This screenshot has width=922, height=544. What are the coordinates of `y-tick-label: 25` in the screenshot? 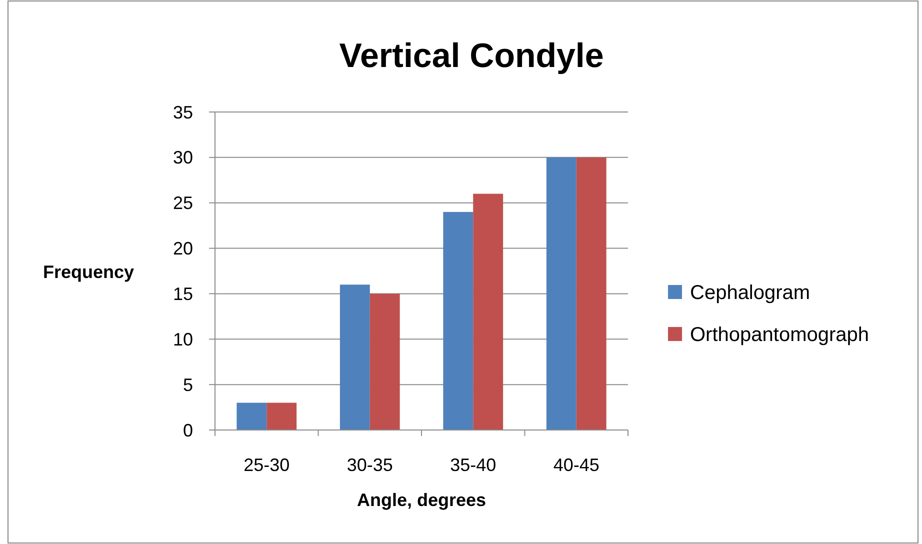 It's located at (182, 203).